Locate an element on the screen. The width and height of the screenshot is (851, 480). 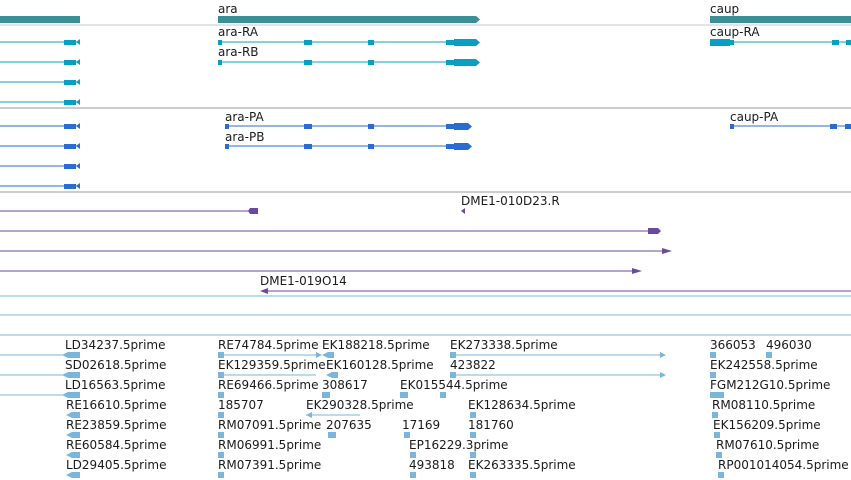
est-label: RM07091.5prime is located at coordinates (269, 425).